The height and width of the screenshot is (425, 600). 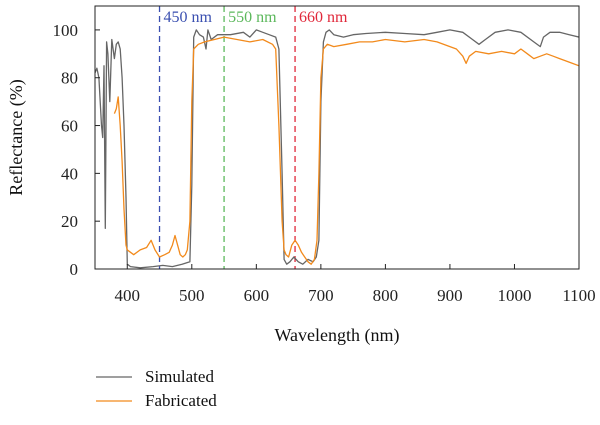 What do you see at coordinates (321, 295) in the screenshot?
I see `x-tick-label: 700` at bounding box center [321, 295].